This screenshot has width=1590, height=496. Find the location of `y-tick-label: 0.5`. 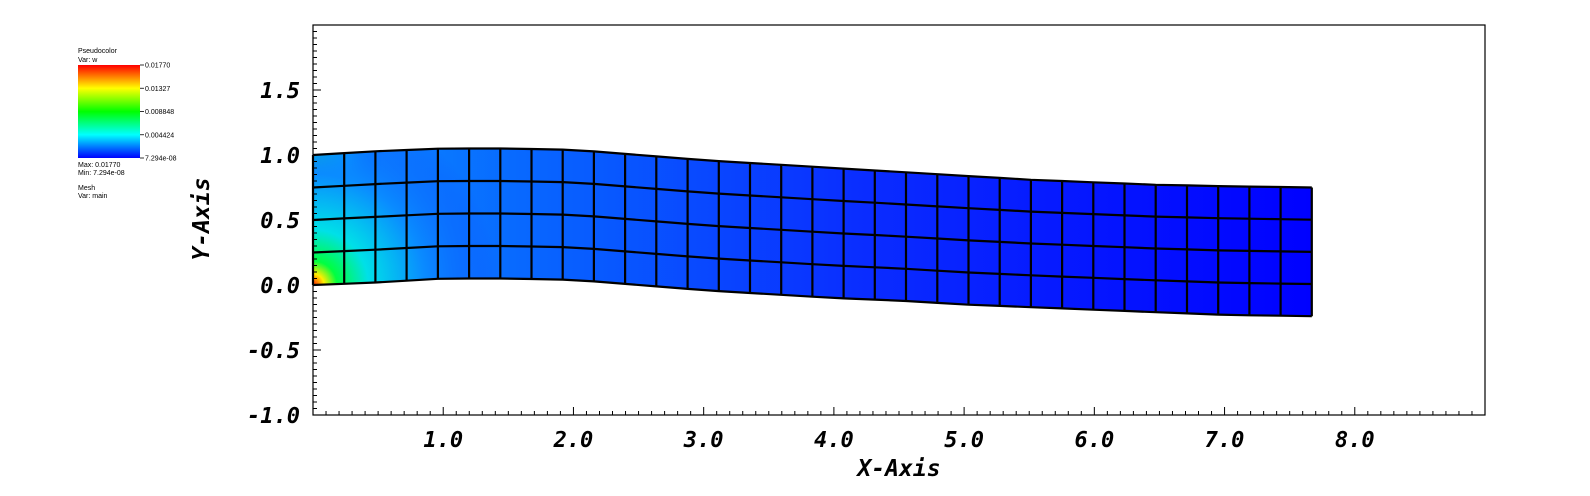

y-tick-label: 0.5 is located at coordinates (280, 221).